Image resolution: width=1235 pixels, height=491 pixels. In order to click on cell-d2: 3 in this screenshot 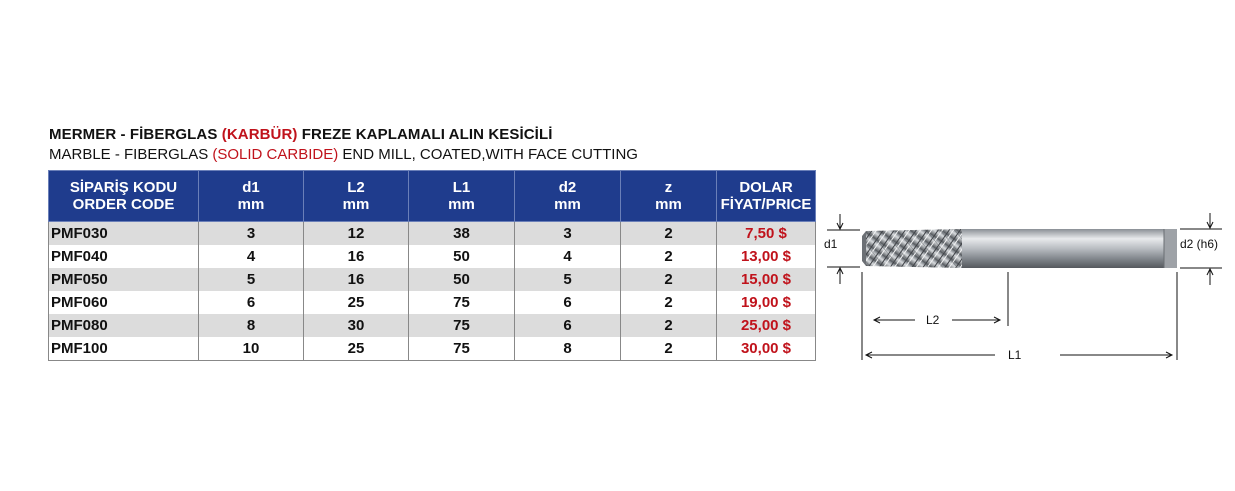, I will do `click(567, 233)`.